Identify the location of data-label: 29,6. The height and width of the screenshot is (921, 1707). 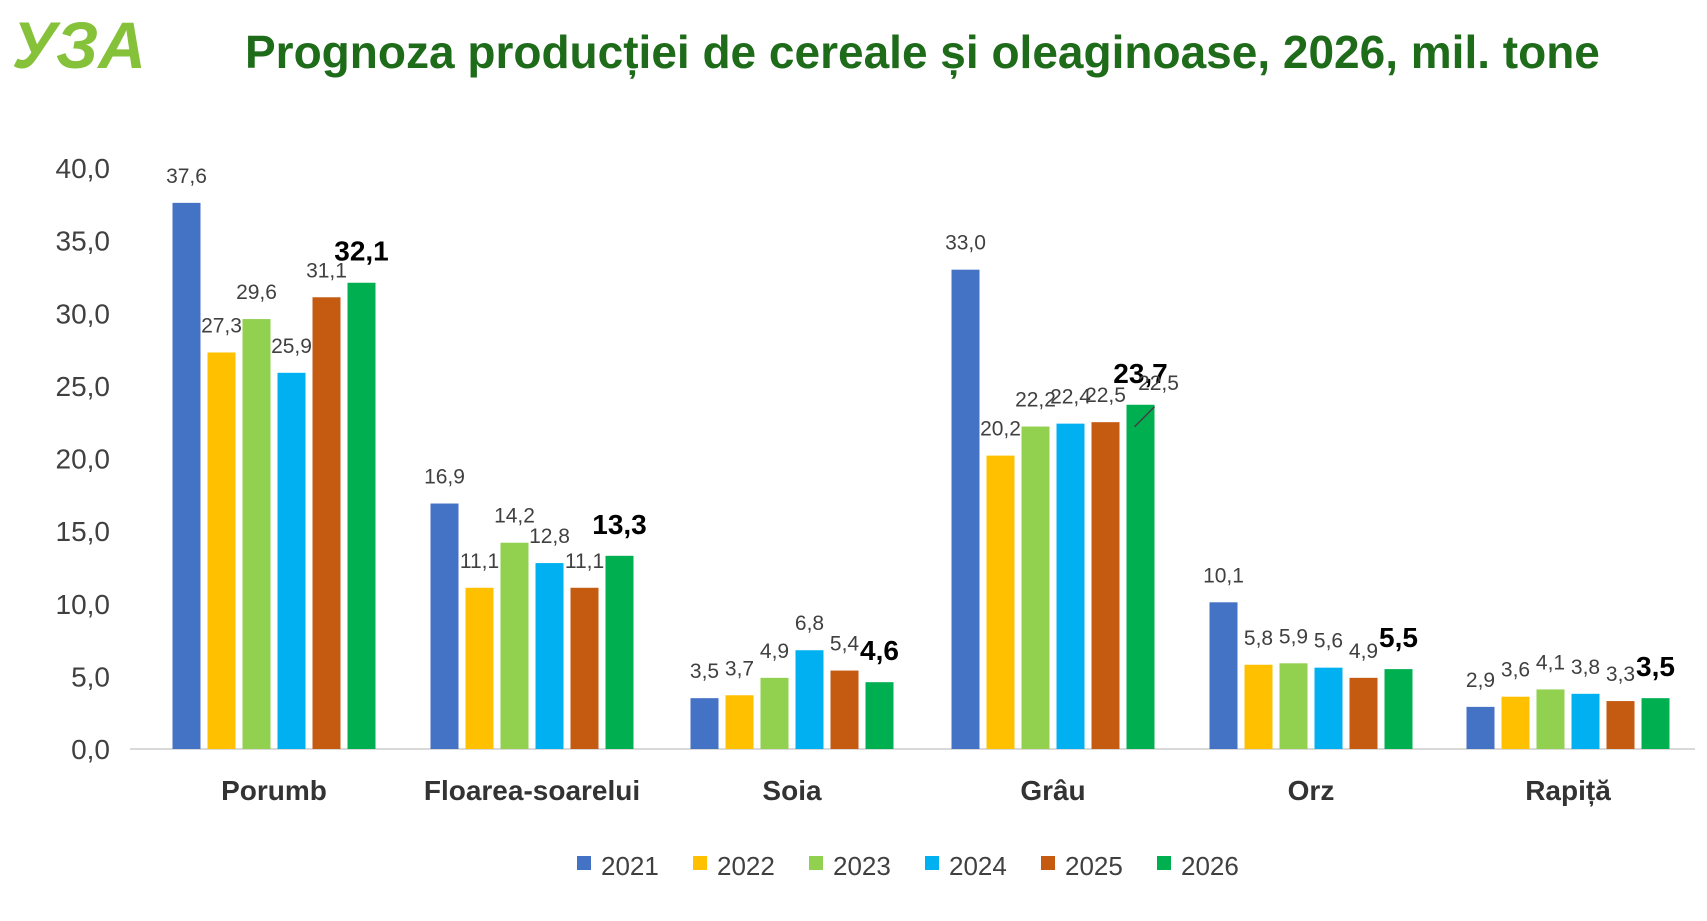
(256, 292).